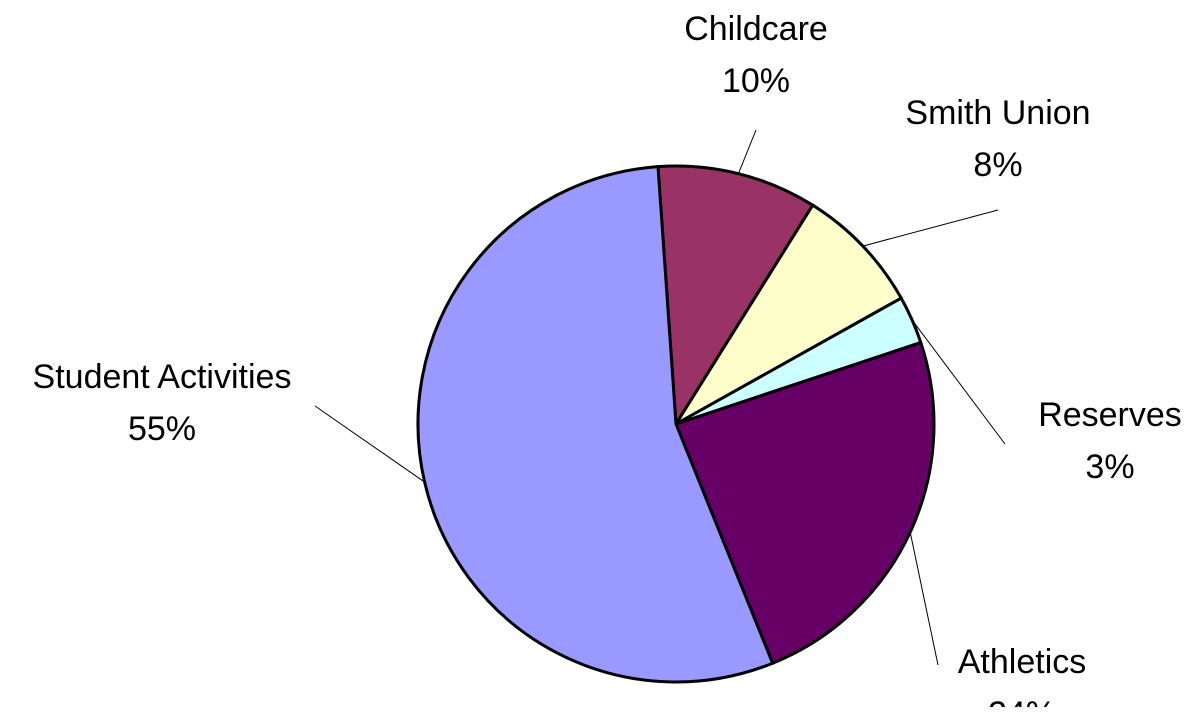  I want to click on slice-percent-childcare: 10%, so click(756, 81).